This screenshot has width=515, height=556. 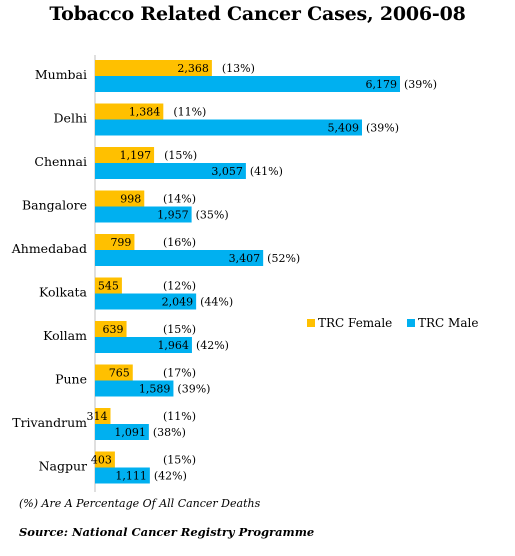 What do you see at coordinates (143, 214) in the screenshot?
I see `bar-trc-male-bangalore` at bounding box center [143, 214].